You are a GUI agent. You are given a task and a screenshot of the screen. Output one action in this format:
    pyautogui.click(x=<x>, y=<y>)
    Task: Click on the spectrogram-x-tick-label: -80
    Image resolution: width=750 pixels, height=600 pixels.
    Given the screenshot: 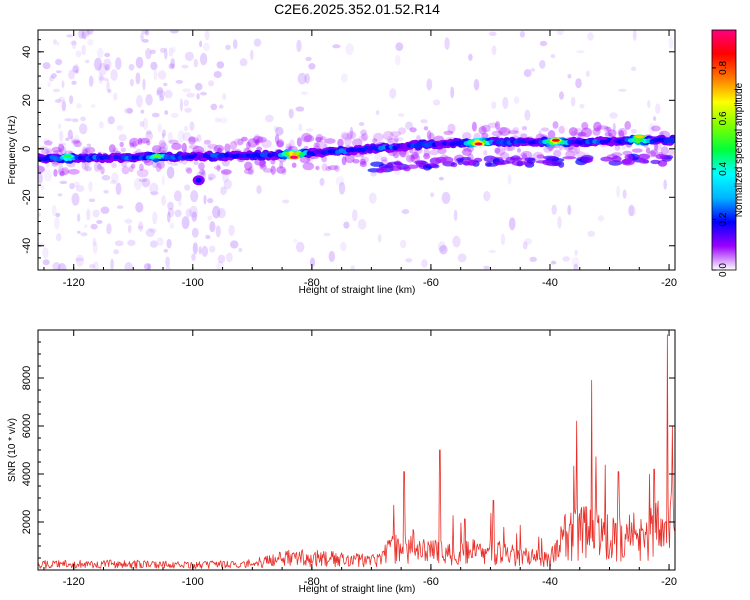 What is the action you would take?
    pyautogui.click(x=312, y=283)
    